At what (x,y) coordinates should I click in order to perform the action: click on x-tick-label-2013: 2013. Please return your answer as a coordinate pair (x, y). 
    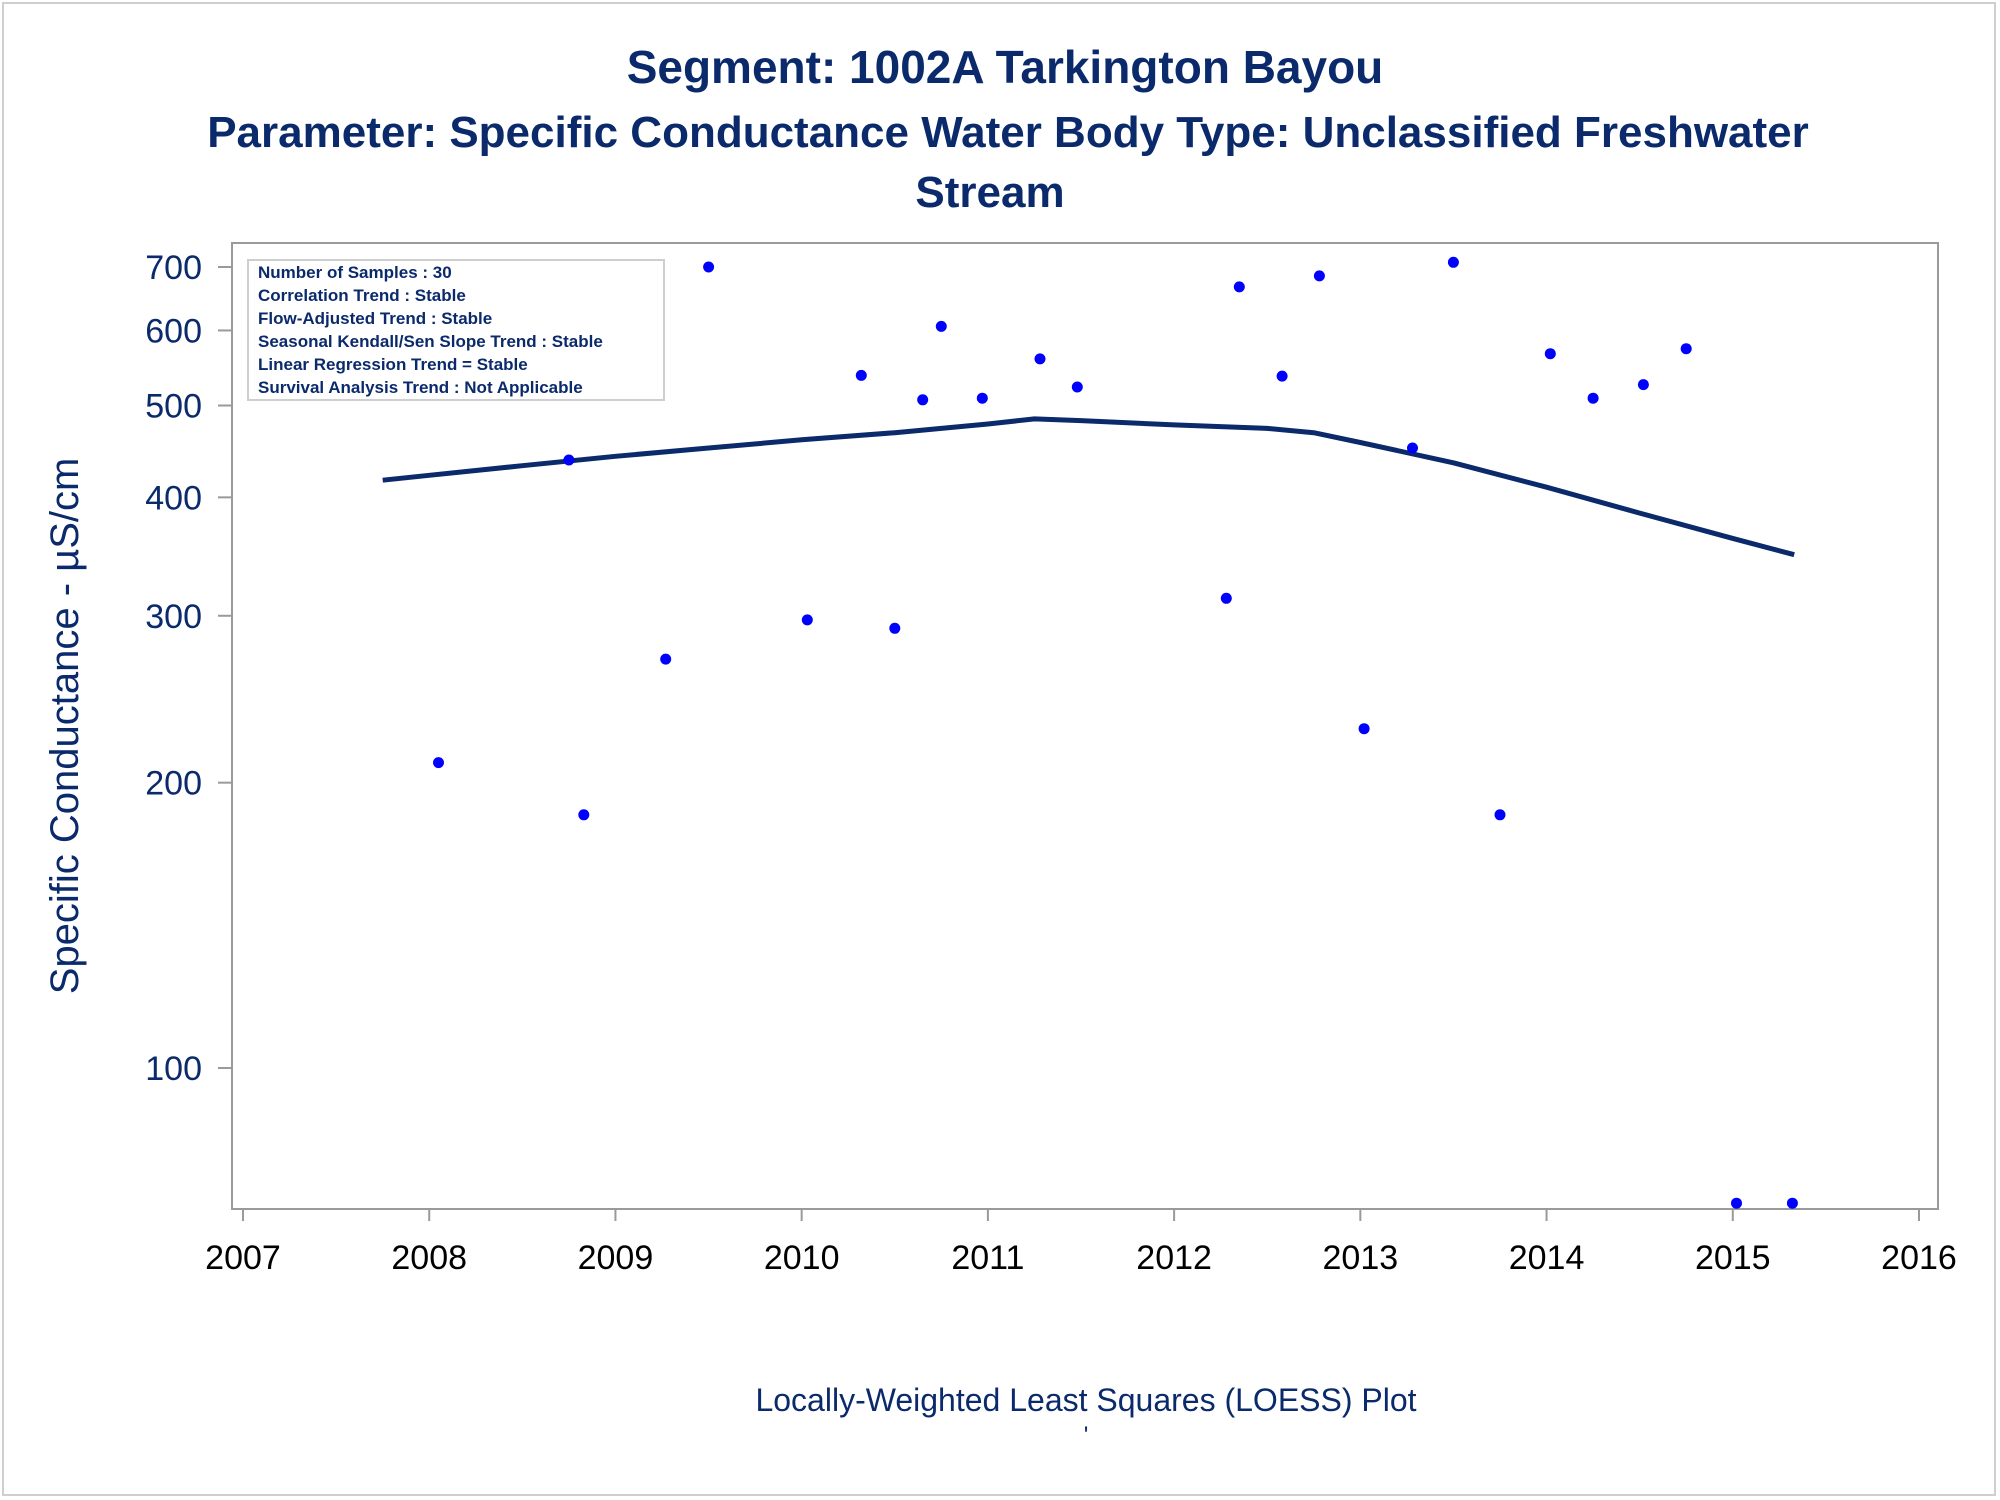
    Looking at the image, I should click on (1361, 1258).